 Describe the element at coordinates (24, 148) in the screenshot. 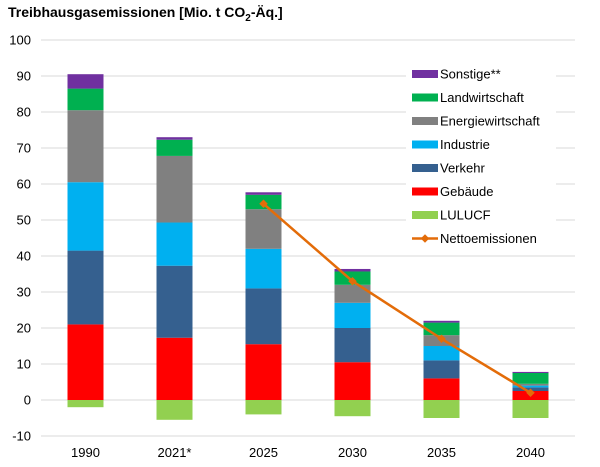

I see `y-tick-label: 70` at that location.